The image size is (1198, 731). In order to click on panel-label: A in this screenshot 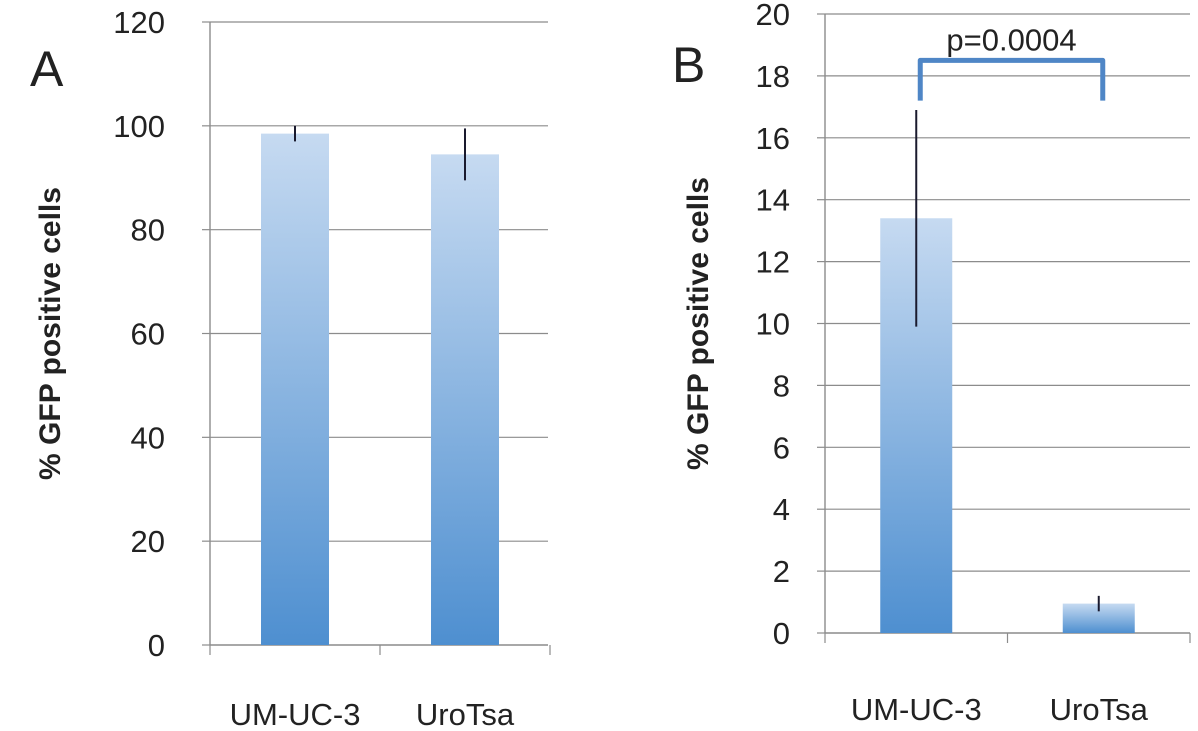, I will do `click(47, 69)`.